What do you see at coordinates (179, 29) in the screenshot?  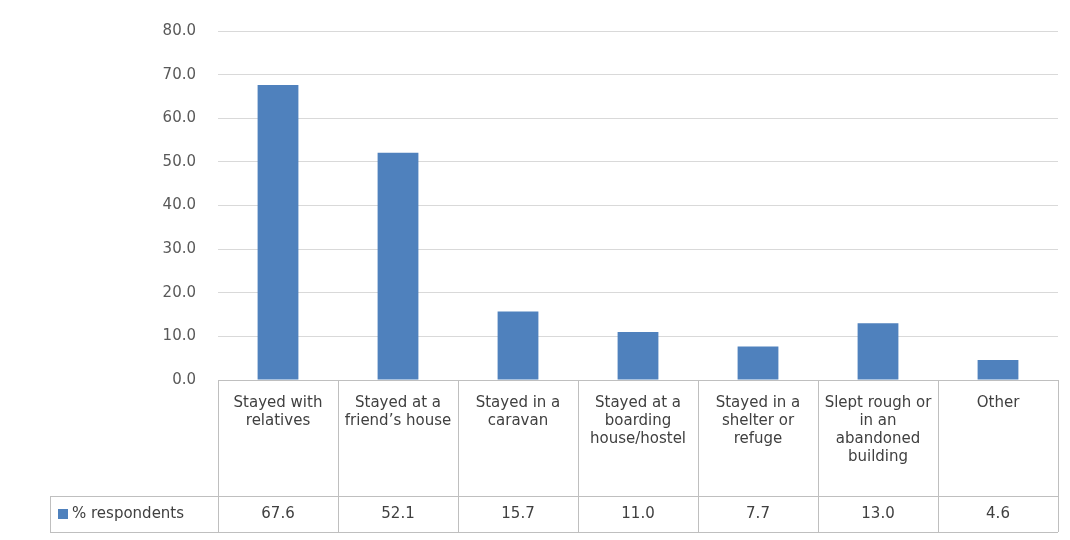 I see `y-tick-label: 80.0` at bounding box center [179, 29].